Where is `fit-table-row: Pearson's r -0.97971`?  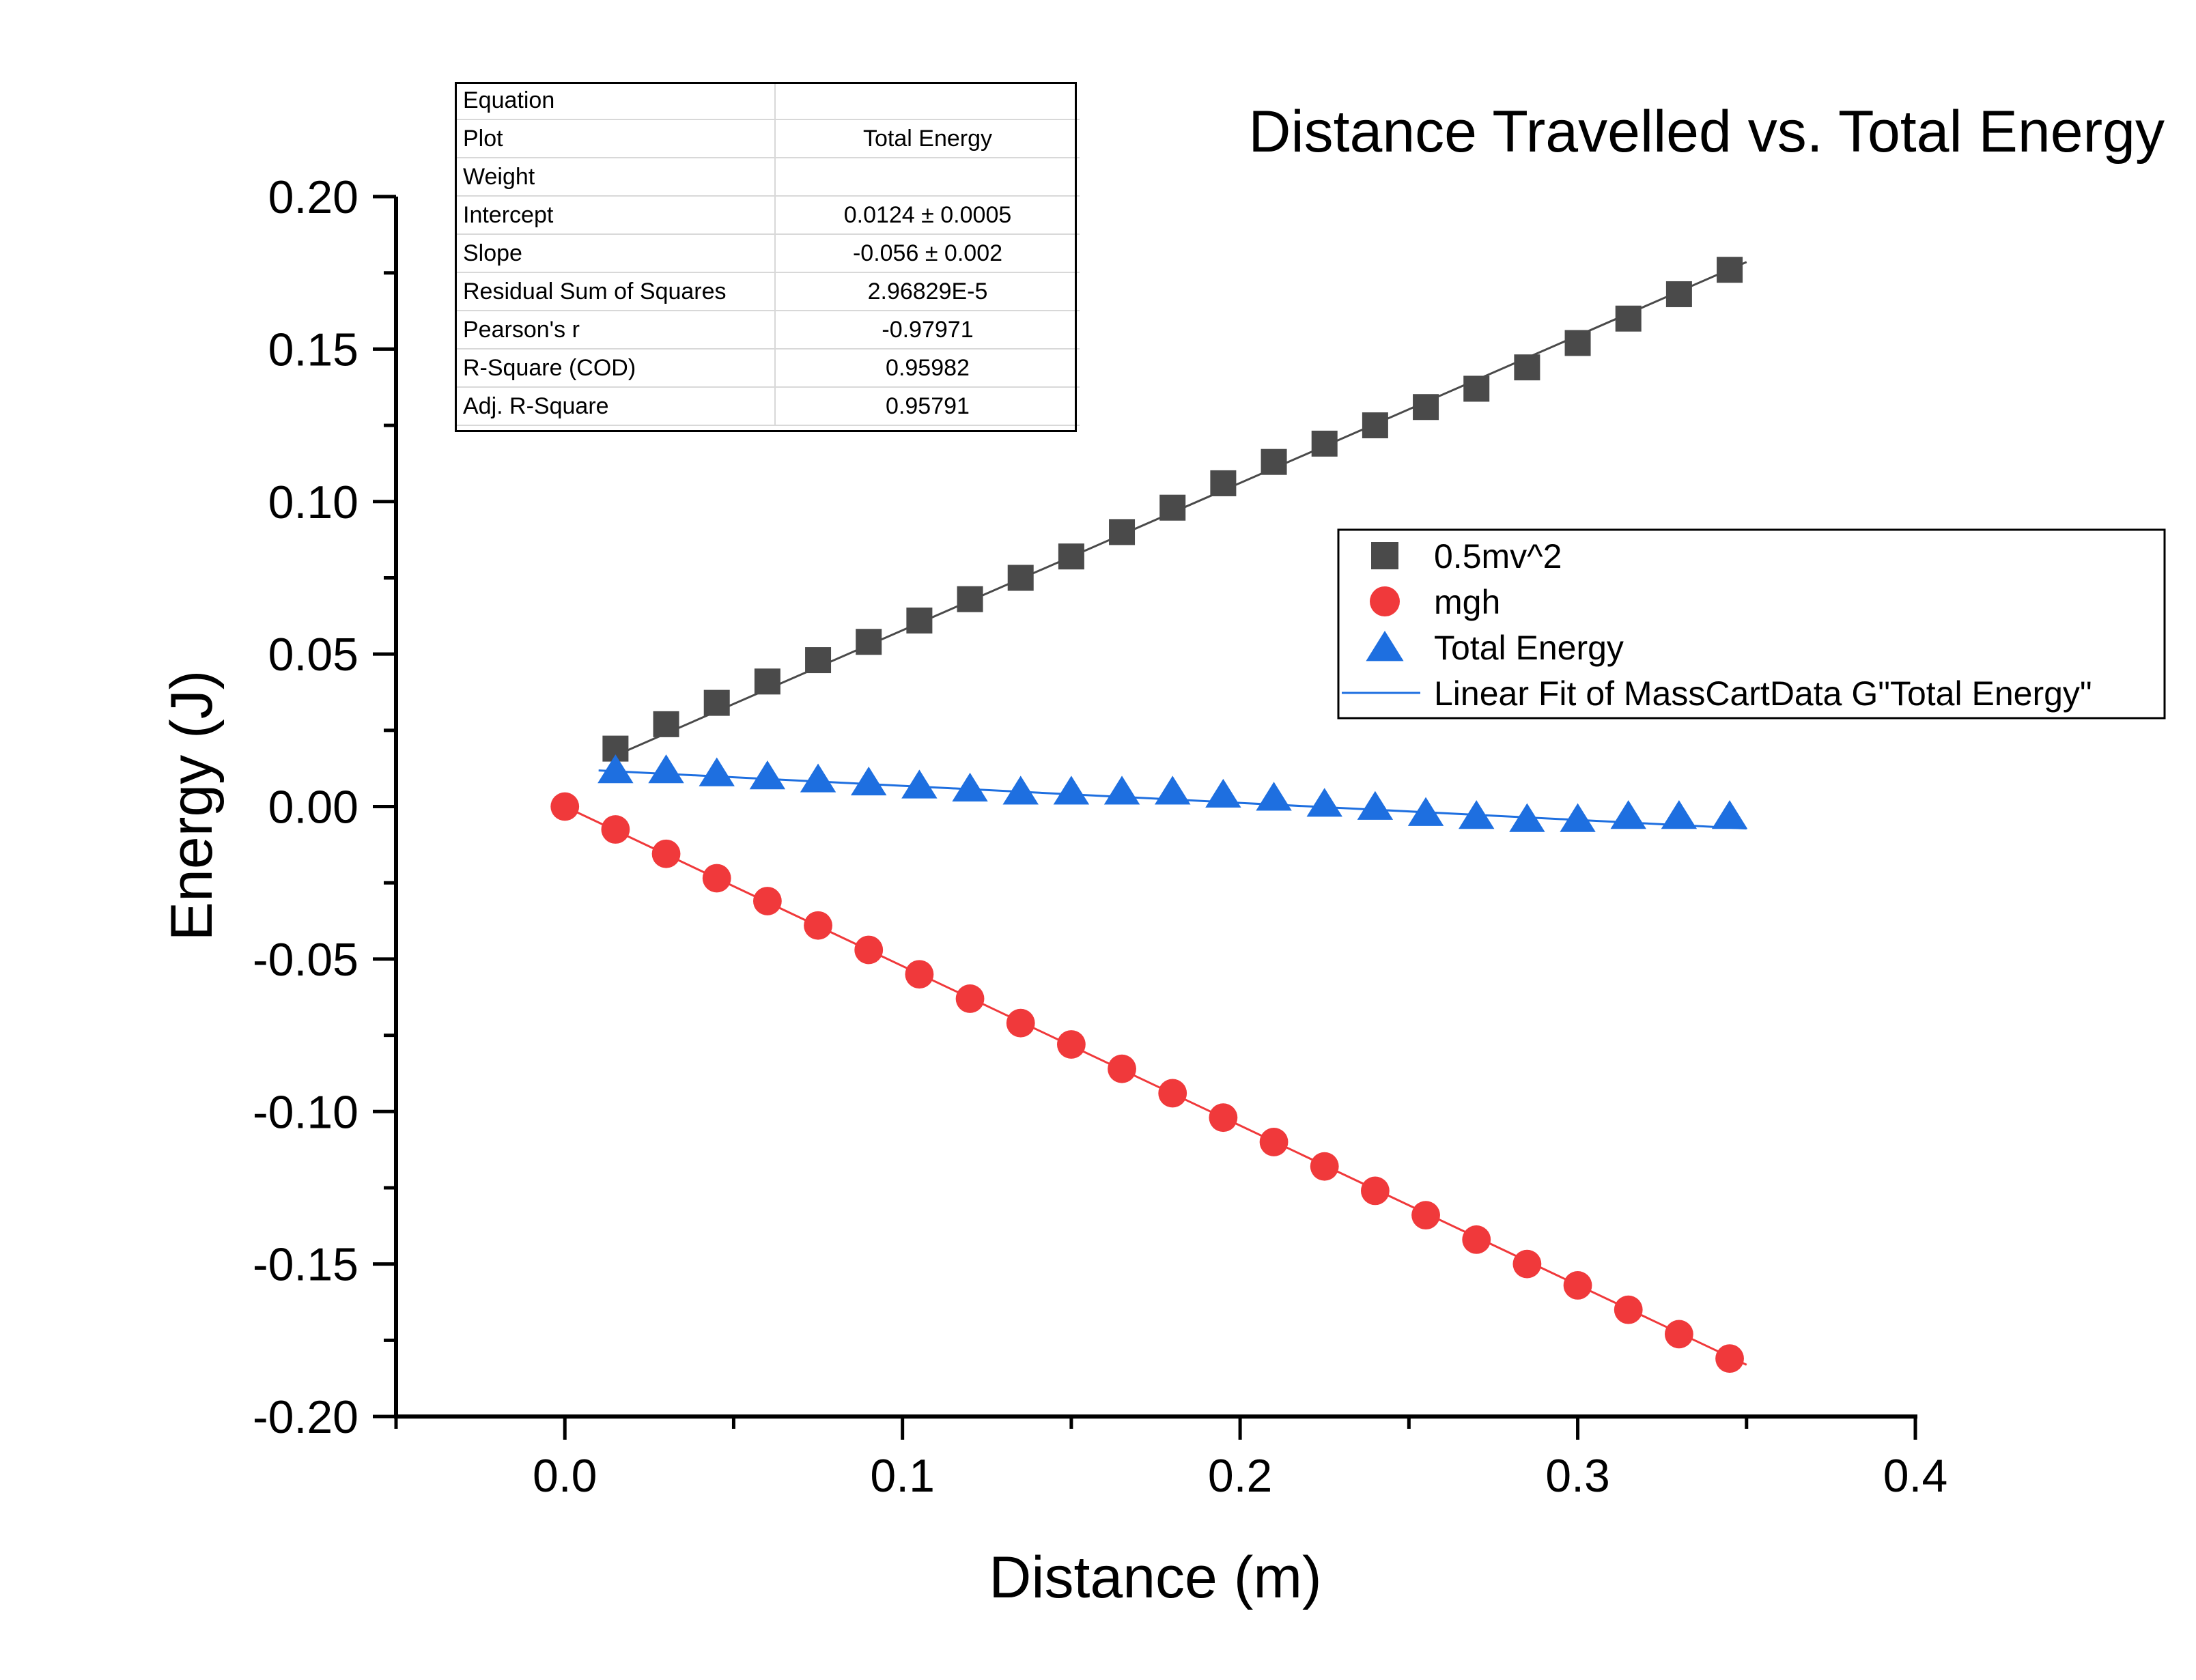 fit-table-row: Pearson's r -0.97971 is located at coordinates (768, 330).